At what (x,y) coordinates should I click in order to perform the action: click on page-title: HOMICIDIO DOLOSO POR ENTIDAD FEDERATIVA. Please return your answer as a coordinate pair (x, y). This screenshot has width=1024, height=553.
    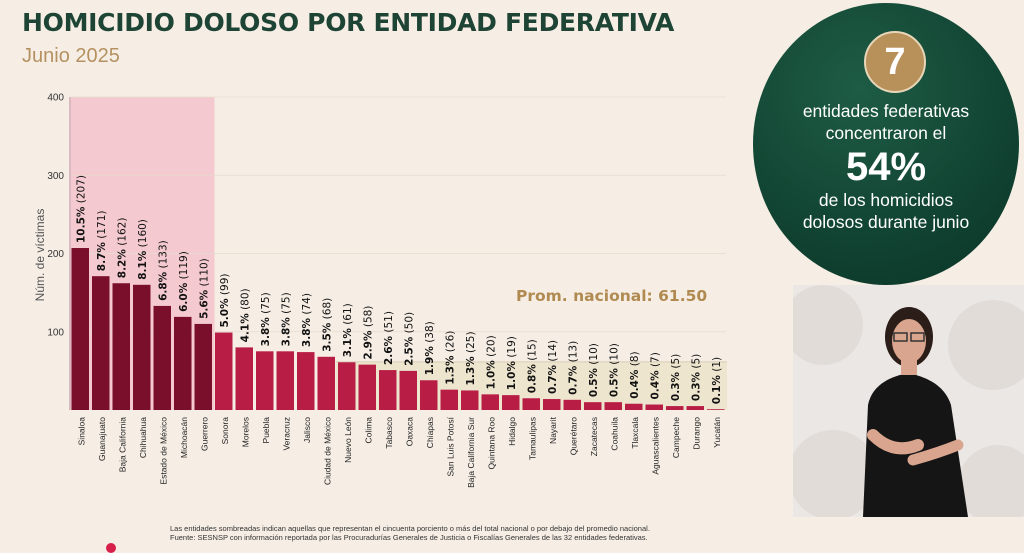
    Looking at the image, I should click on (348, 22).